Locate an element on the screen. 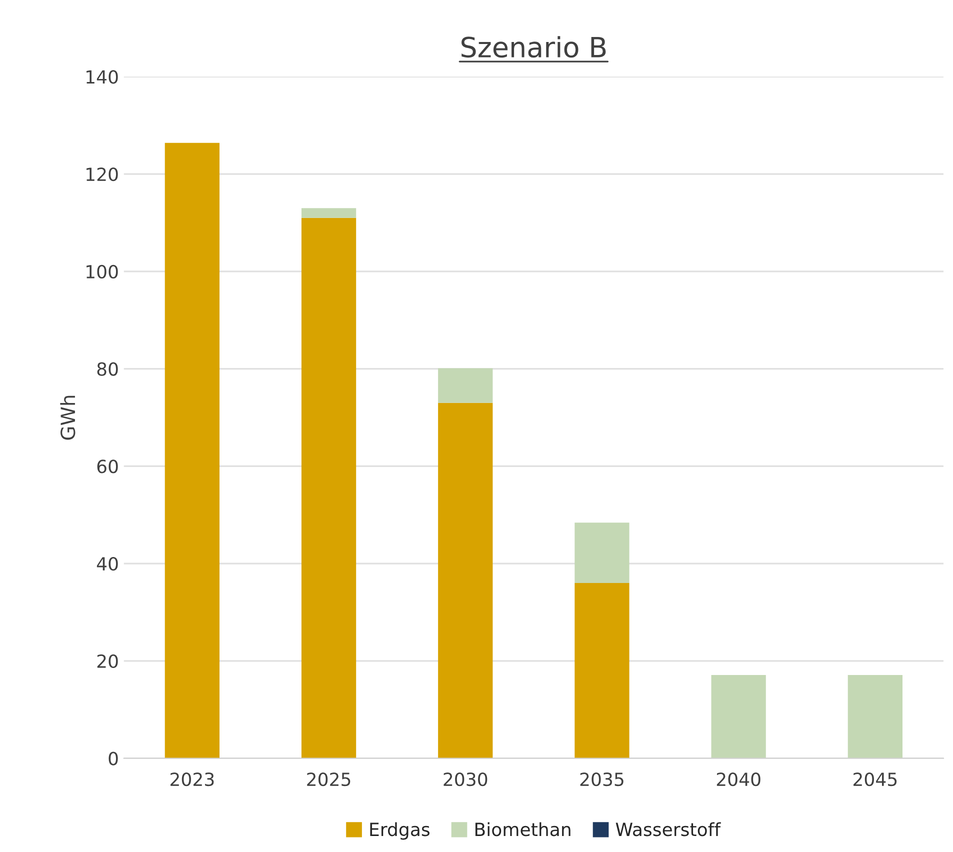  y-tick-label: 40 is located at coordinates (107, 563).